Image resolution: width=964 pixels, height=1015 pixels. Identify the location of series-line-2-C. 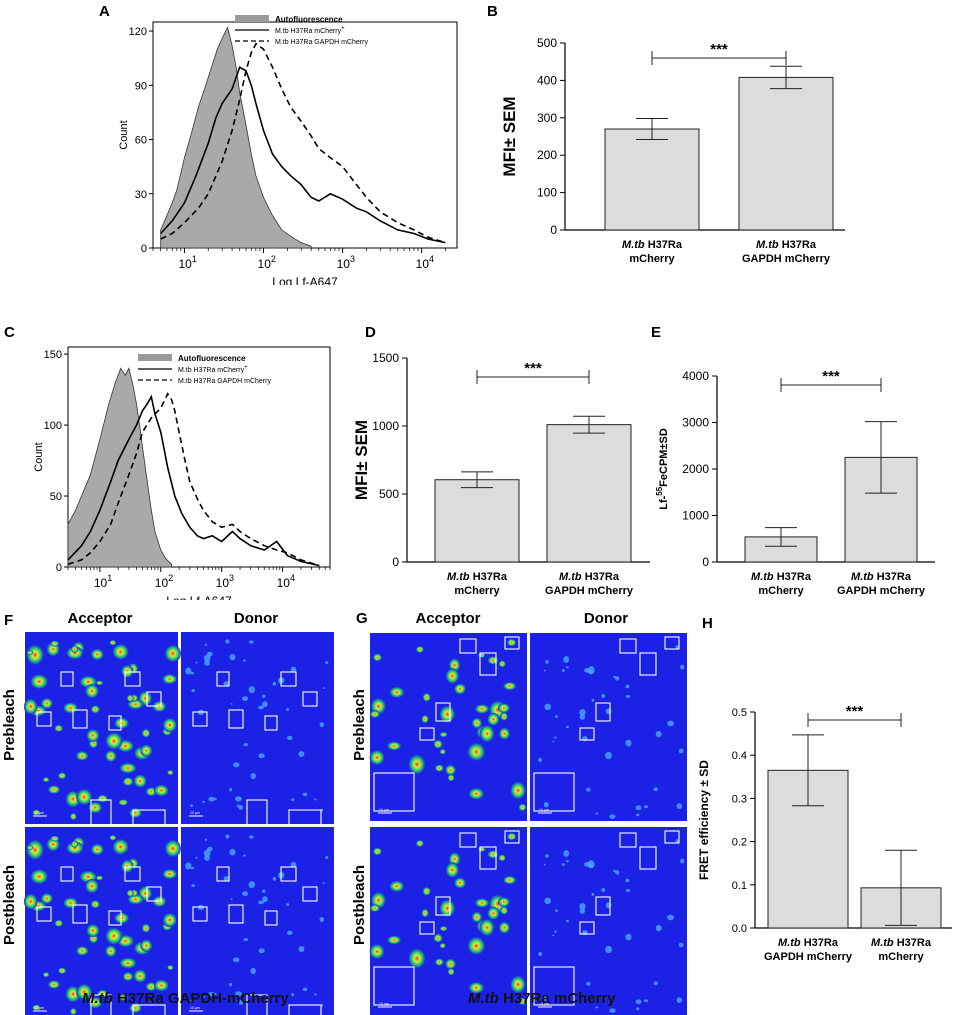
(193, 479).